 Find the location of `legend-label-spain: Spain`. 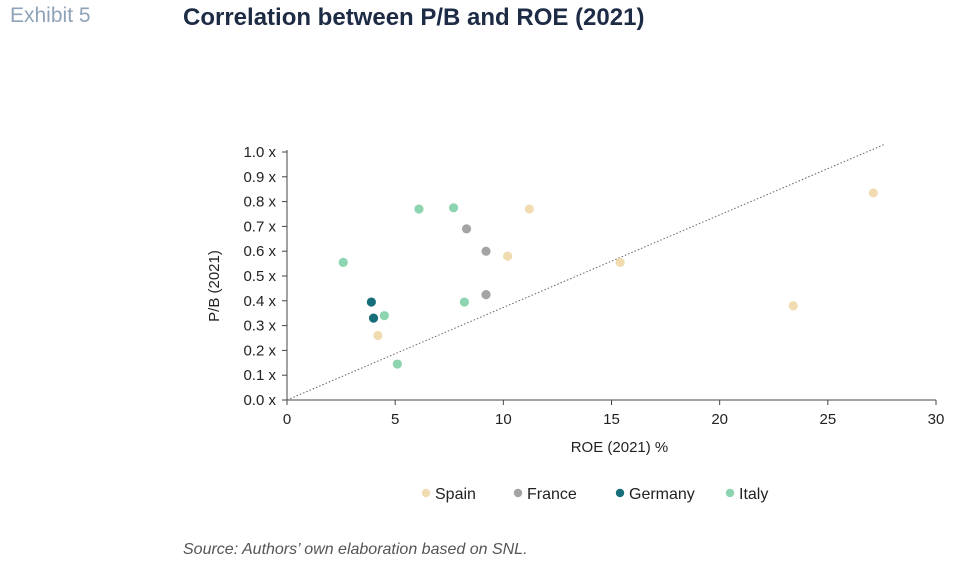

legend-label-spain: Spain is located at coordinates (455, 494).